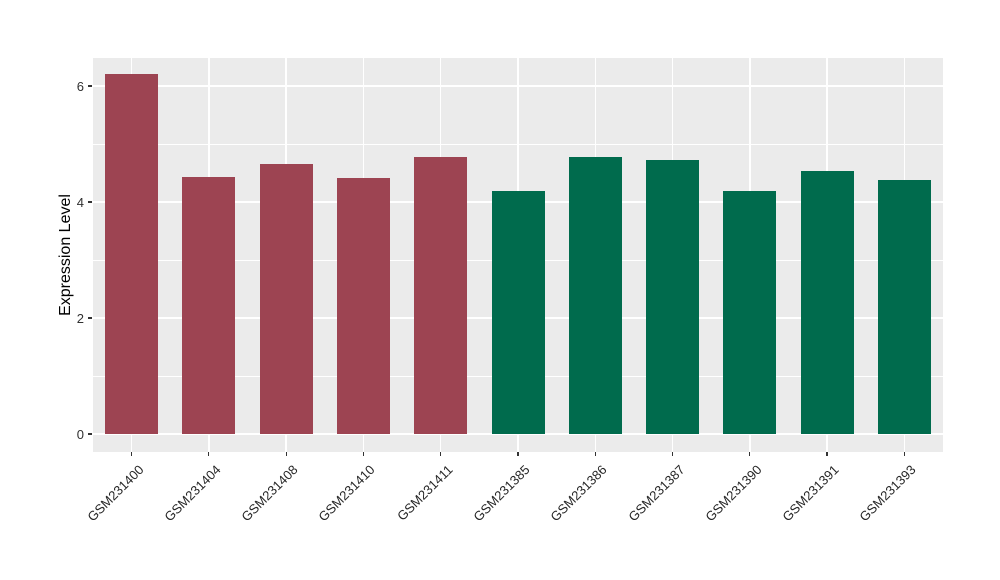 This screenshot has height=580, width=1000. Describe the element at coordinates (115, 493) in the screenshot. I see `x-axis-tick-label: GSM231400` at that location.